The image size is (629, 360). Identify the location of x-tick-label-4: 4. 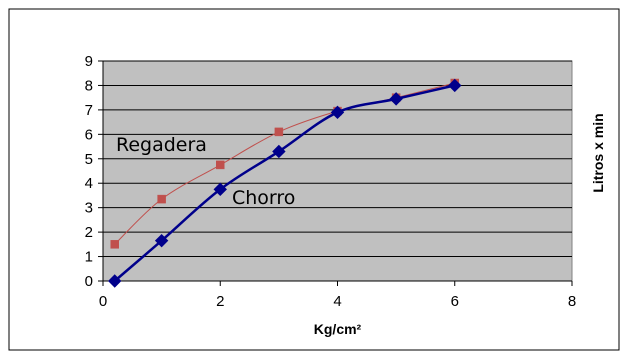
(337, 301).